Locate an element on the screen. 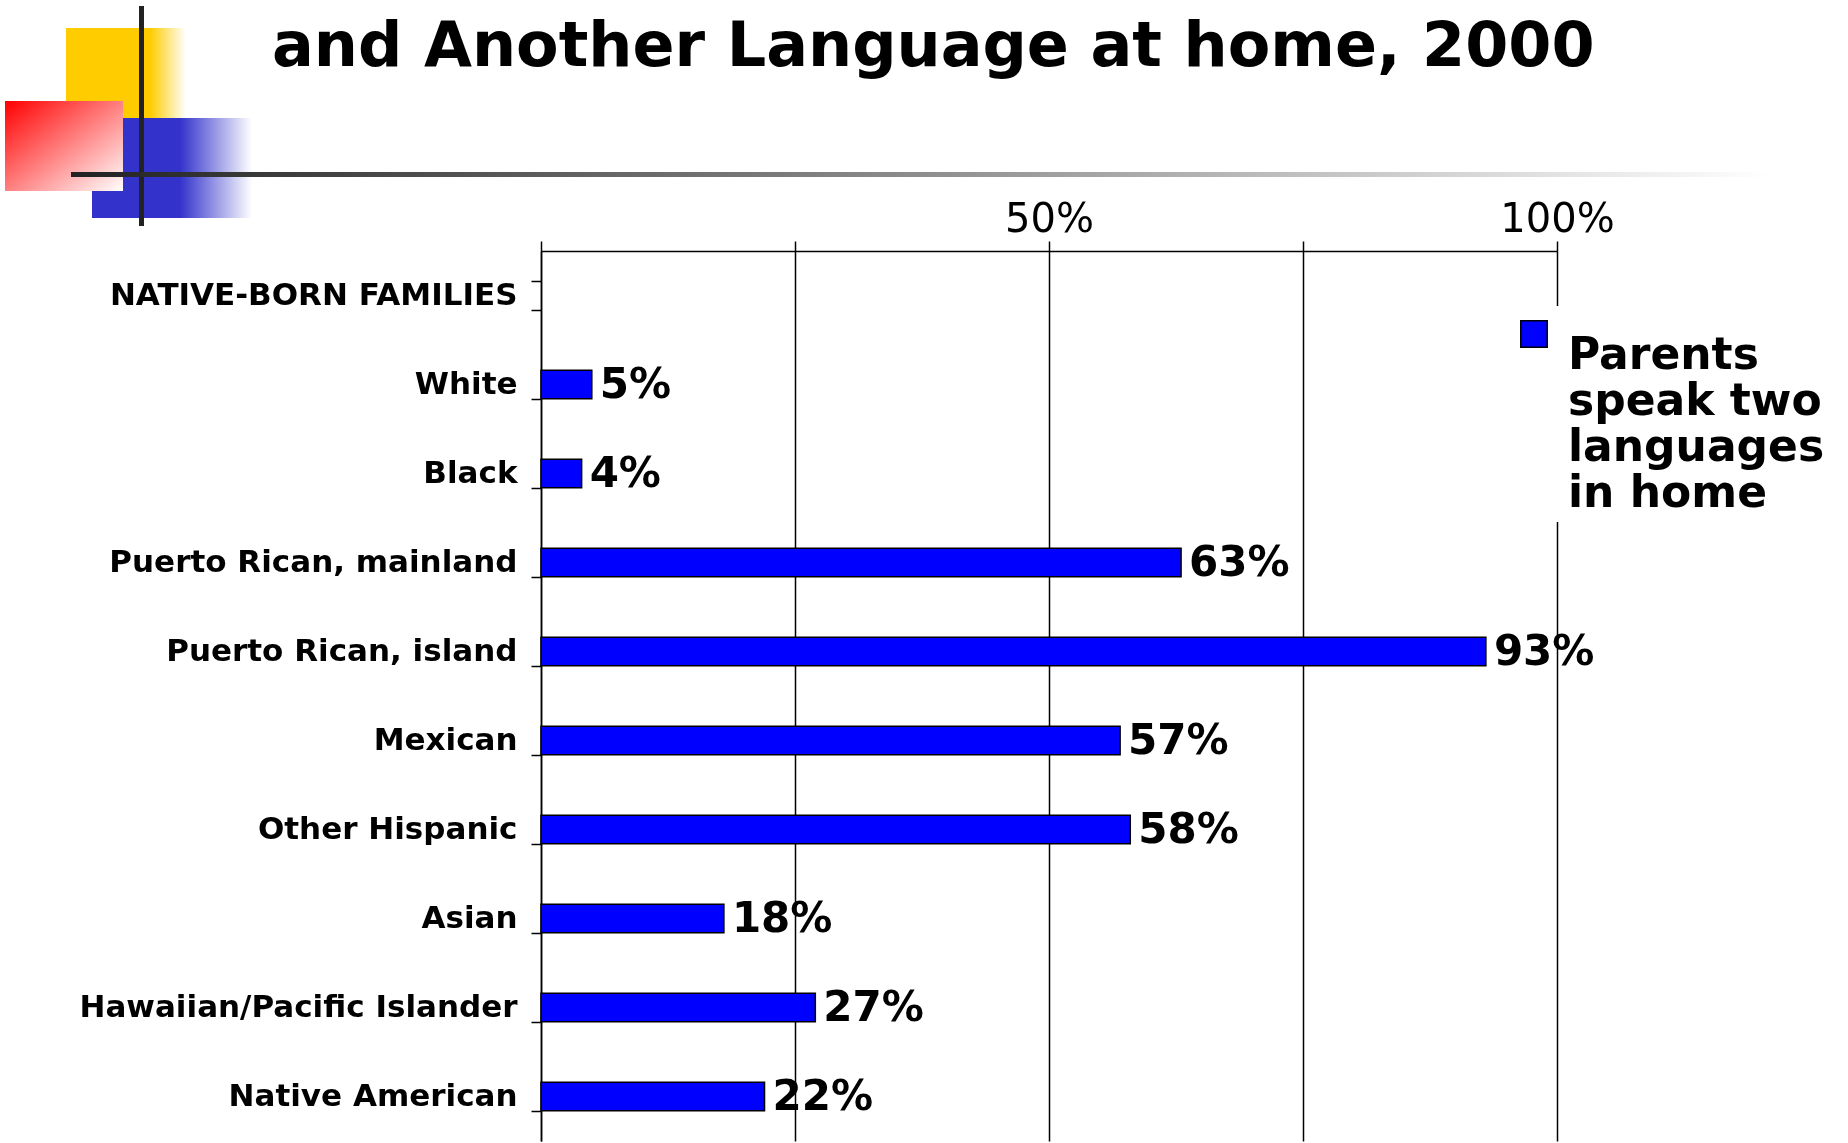 The height and width of the screenshot is (1143, 1848). y-tick-label: Asian is located at coordinates (469, 917).